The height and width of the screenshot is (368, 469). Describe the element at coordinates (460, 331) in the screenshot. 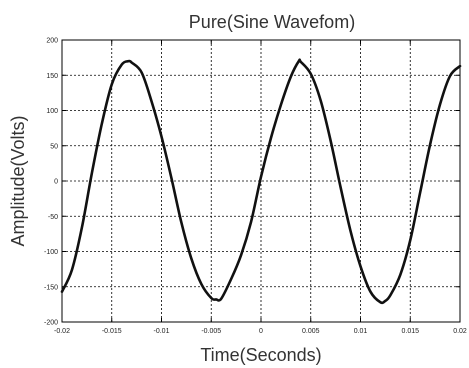

I see `x-tick-label: 0.02` at that location.